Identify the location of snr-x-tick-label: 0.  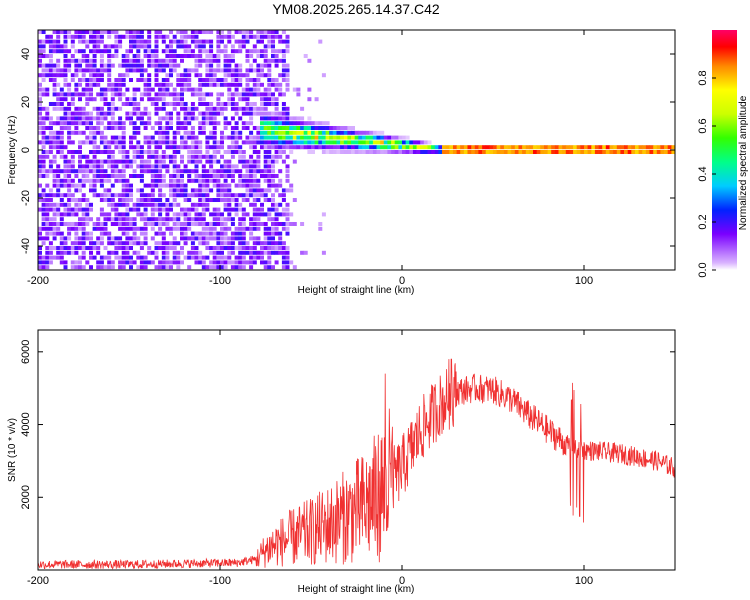
(402, 581).